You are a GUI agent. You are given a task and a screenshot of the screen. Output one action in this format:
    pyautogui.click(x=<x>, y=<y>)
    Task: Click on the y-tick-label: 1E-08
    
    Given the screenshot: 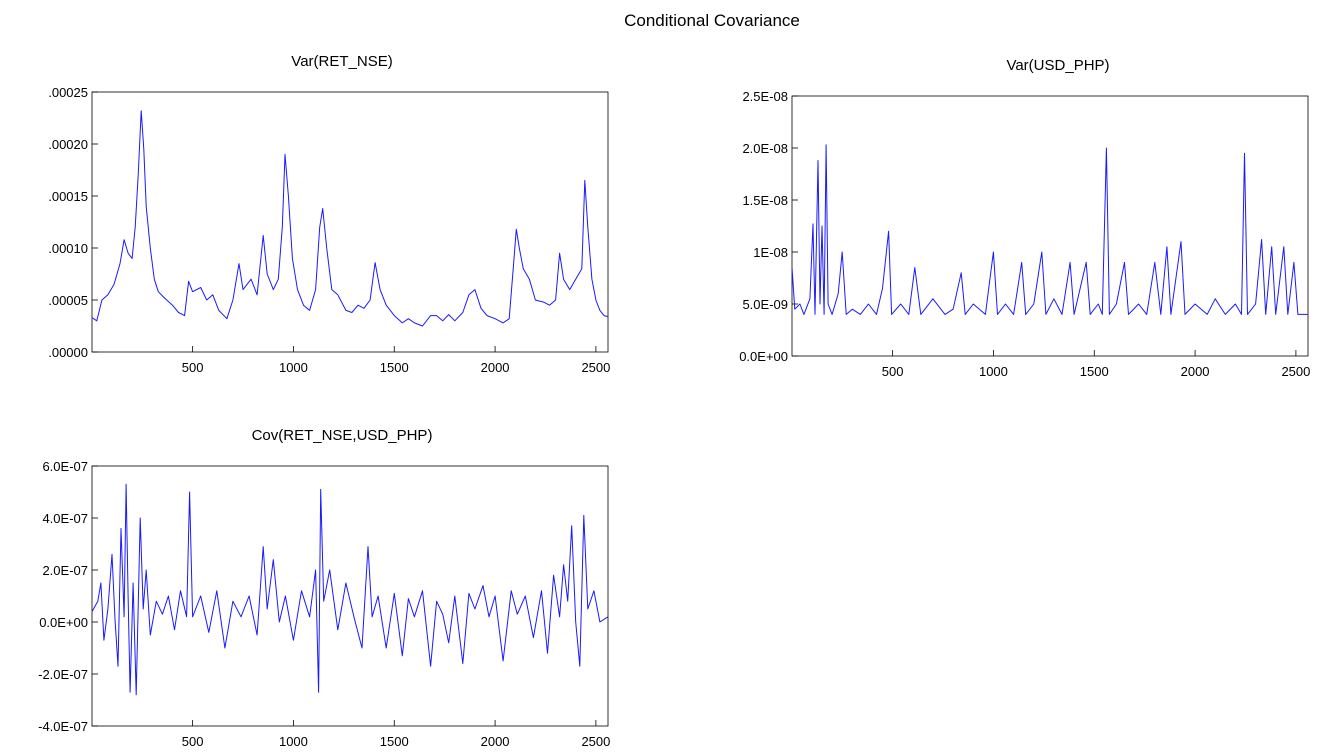 What is the action you would take?
    pyautogui.click(x=770, y=252)
    